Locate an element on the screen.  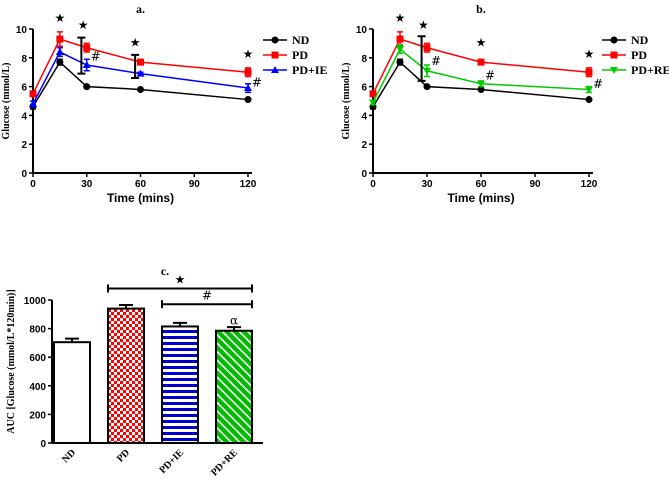
y-tick-label: 1000 is located at coordinates (35, 301).